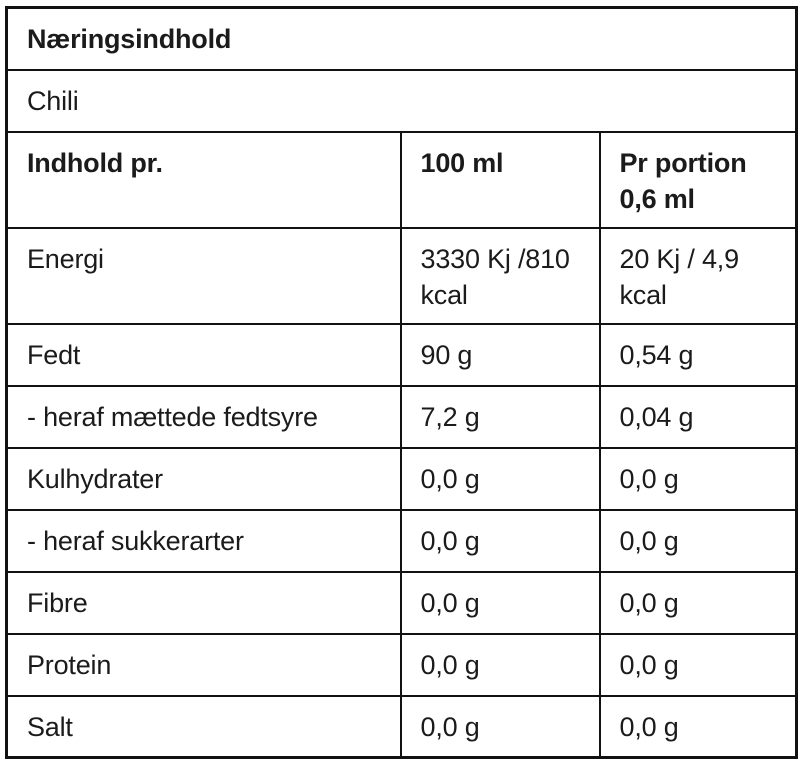 The width and height of the screenshot is (800, 766). What do you see at coordinates (698, 354) in the screenshot?
I see `value-per-portion: 0,54 g` at bounding box center [698, 354].